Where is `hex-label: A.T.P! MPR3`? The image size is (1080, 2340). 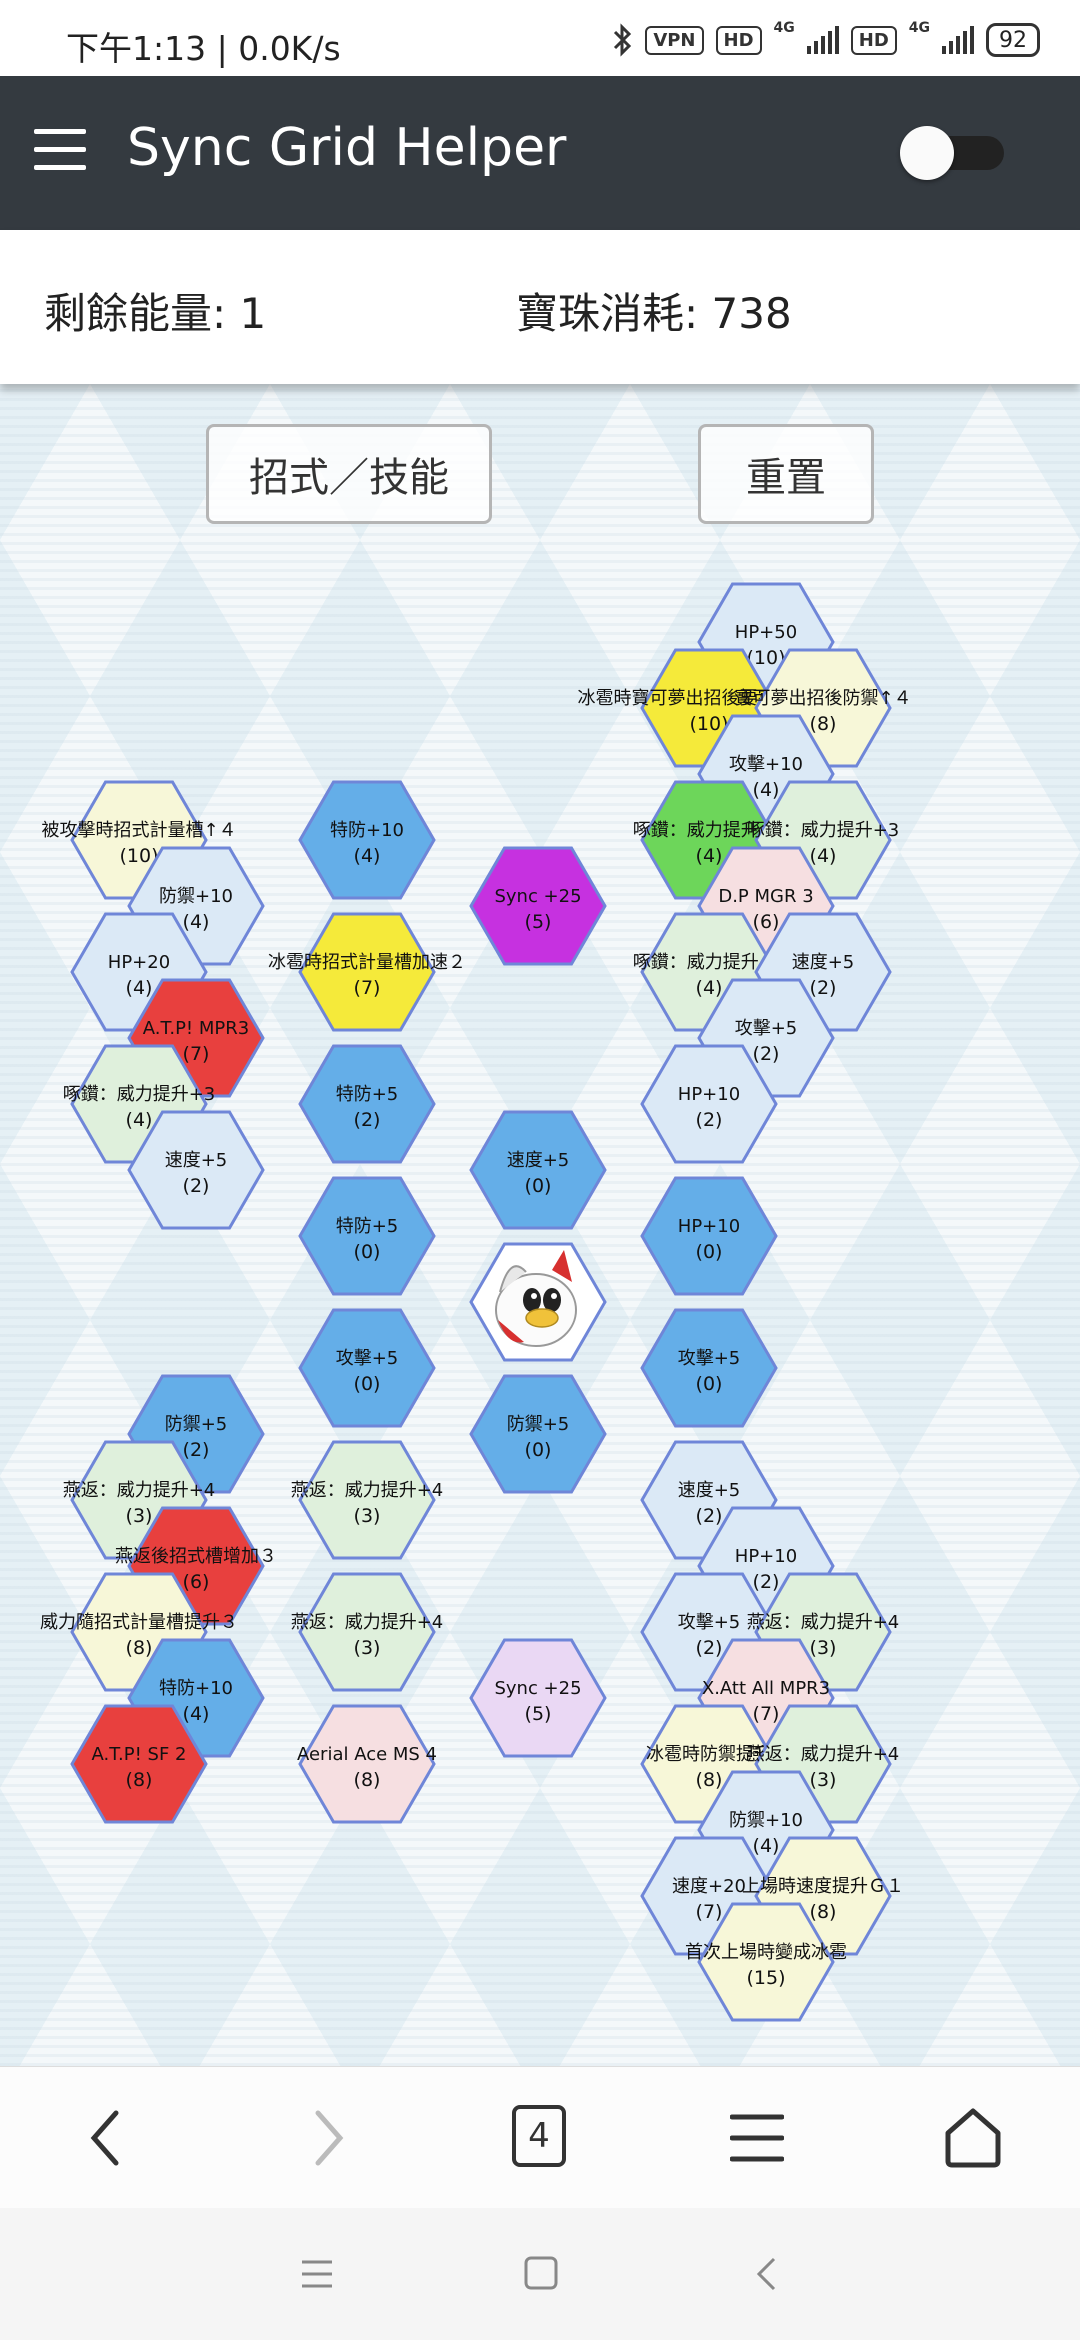
hex-label: A.T.P! MPR3 is located at coordinates (196, 1028).